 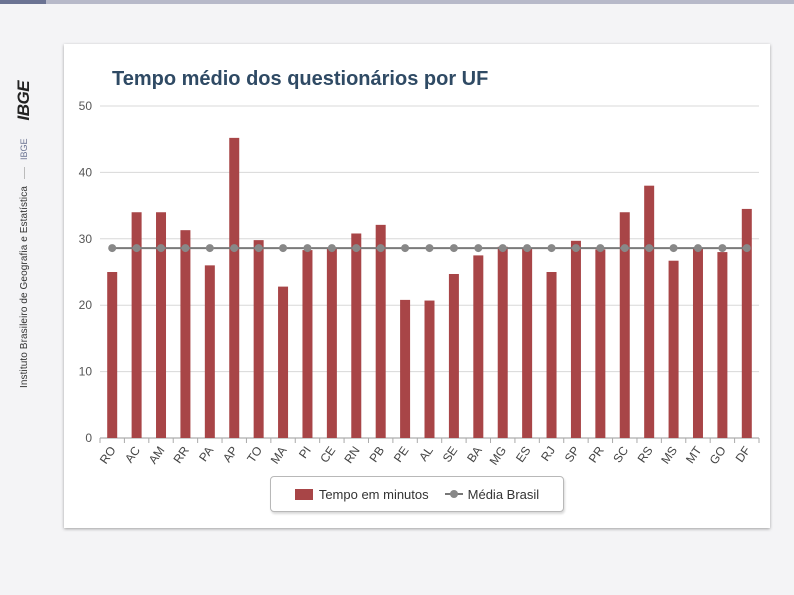 I want to click on x-tick-label: RN, so click(x=351, y=455).